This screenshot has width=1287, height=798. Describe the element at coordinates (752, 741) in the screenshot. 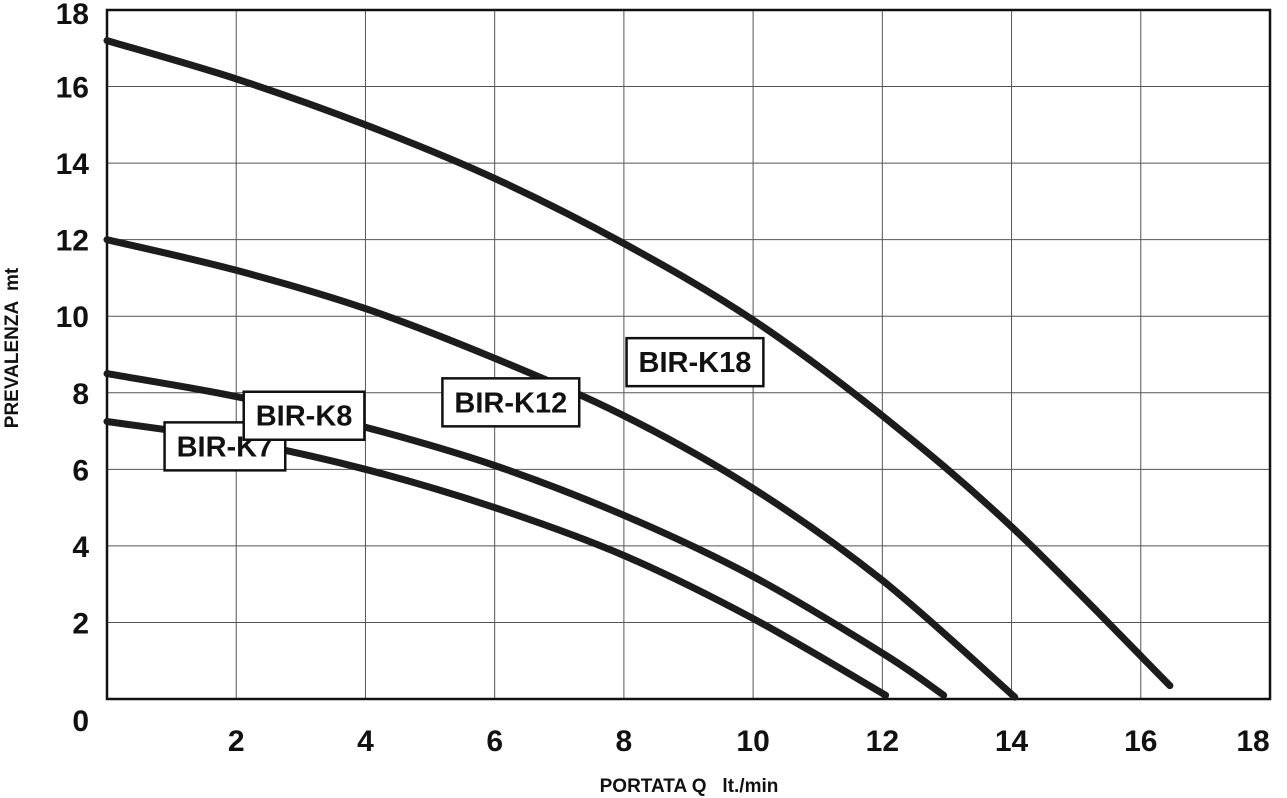

I see `x-tick-label: 10` at that location.